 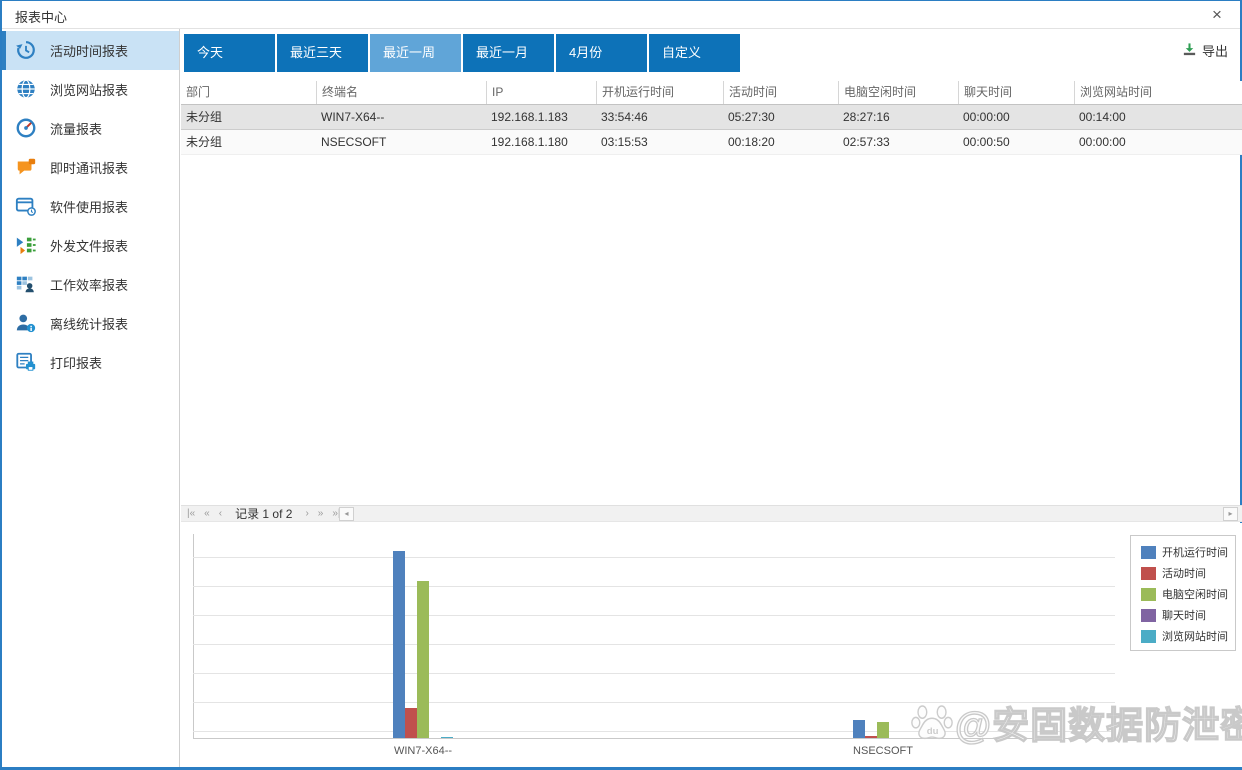 I want to click on globe-icon, so click(x=26, y=89).